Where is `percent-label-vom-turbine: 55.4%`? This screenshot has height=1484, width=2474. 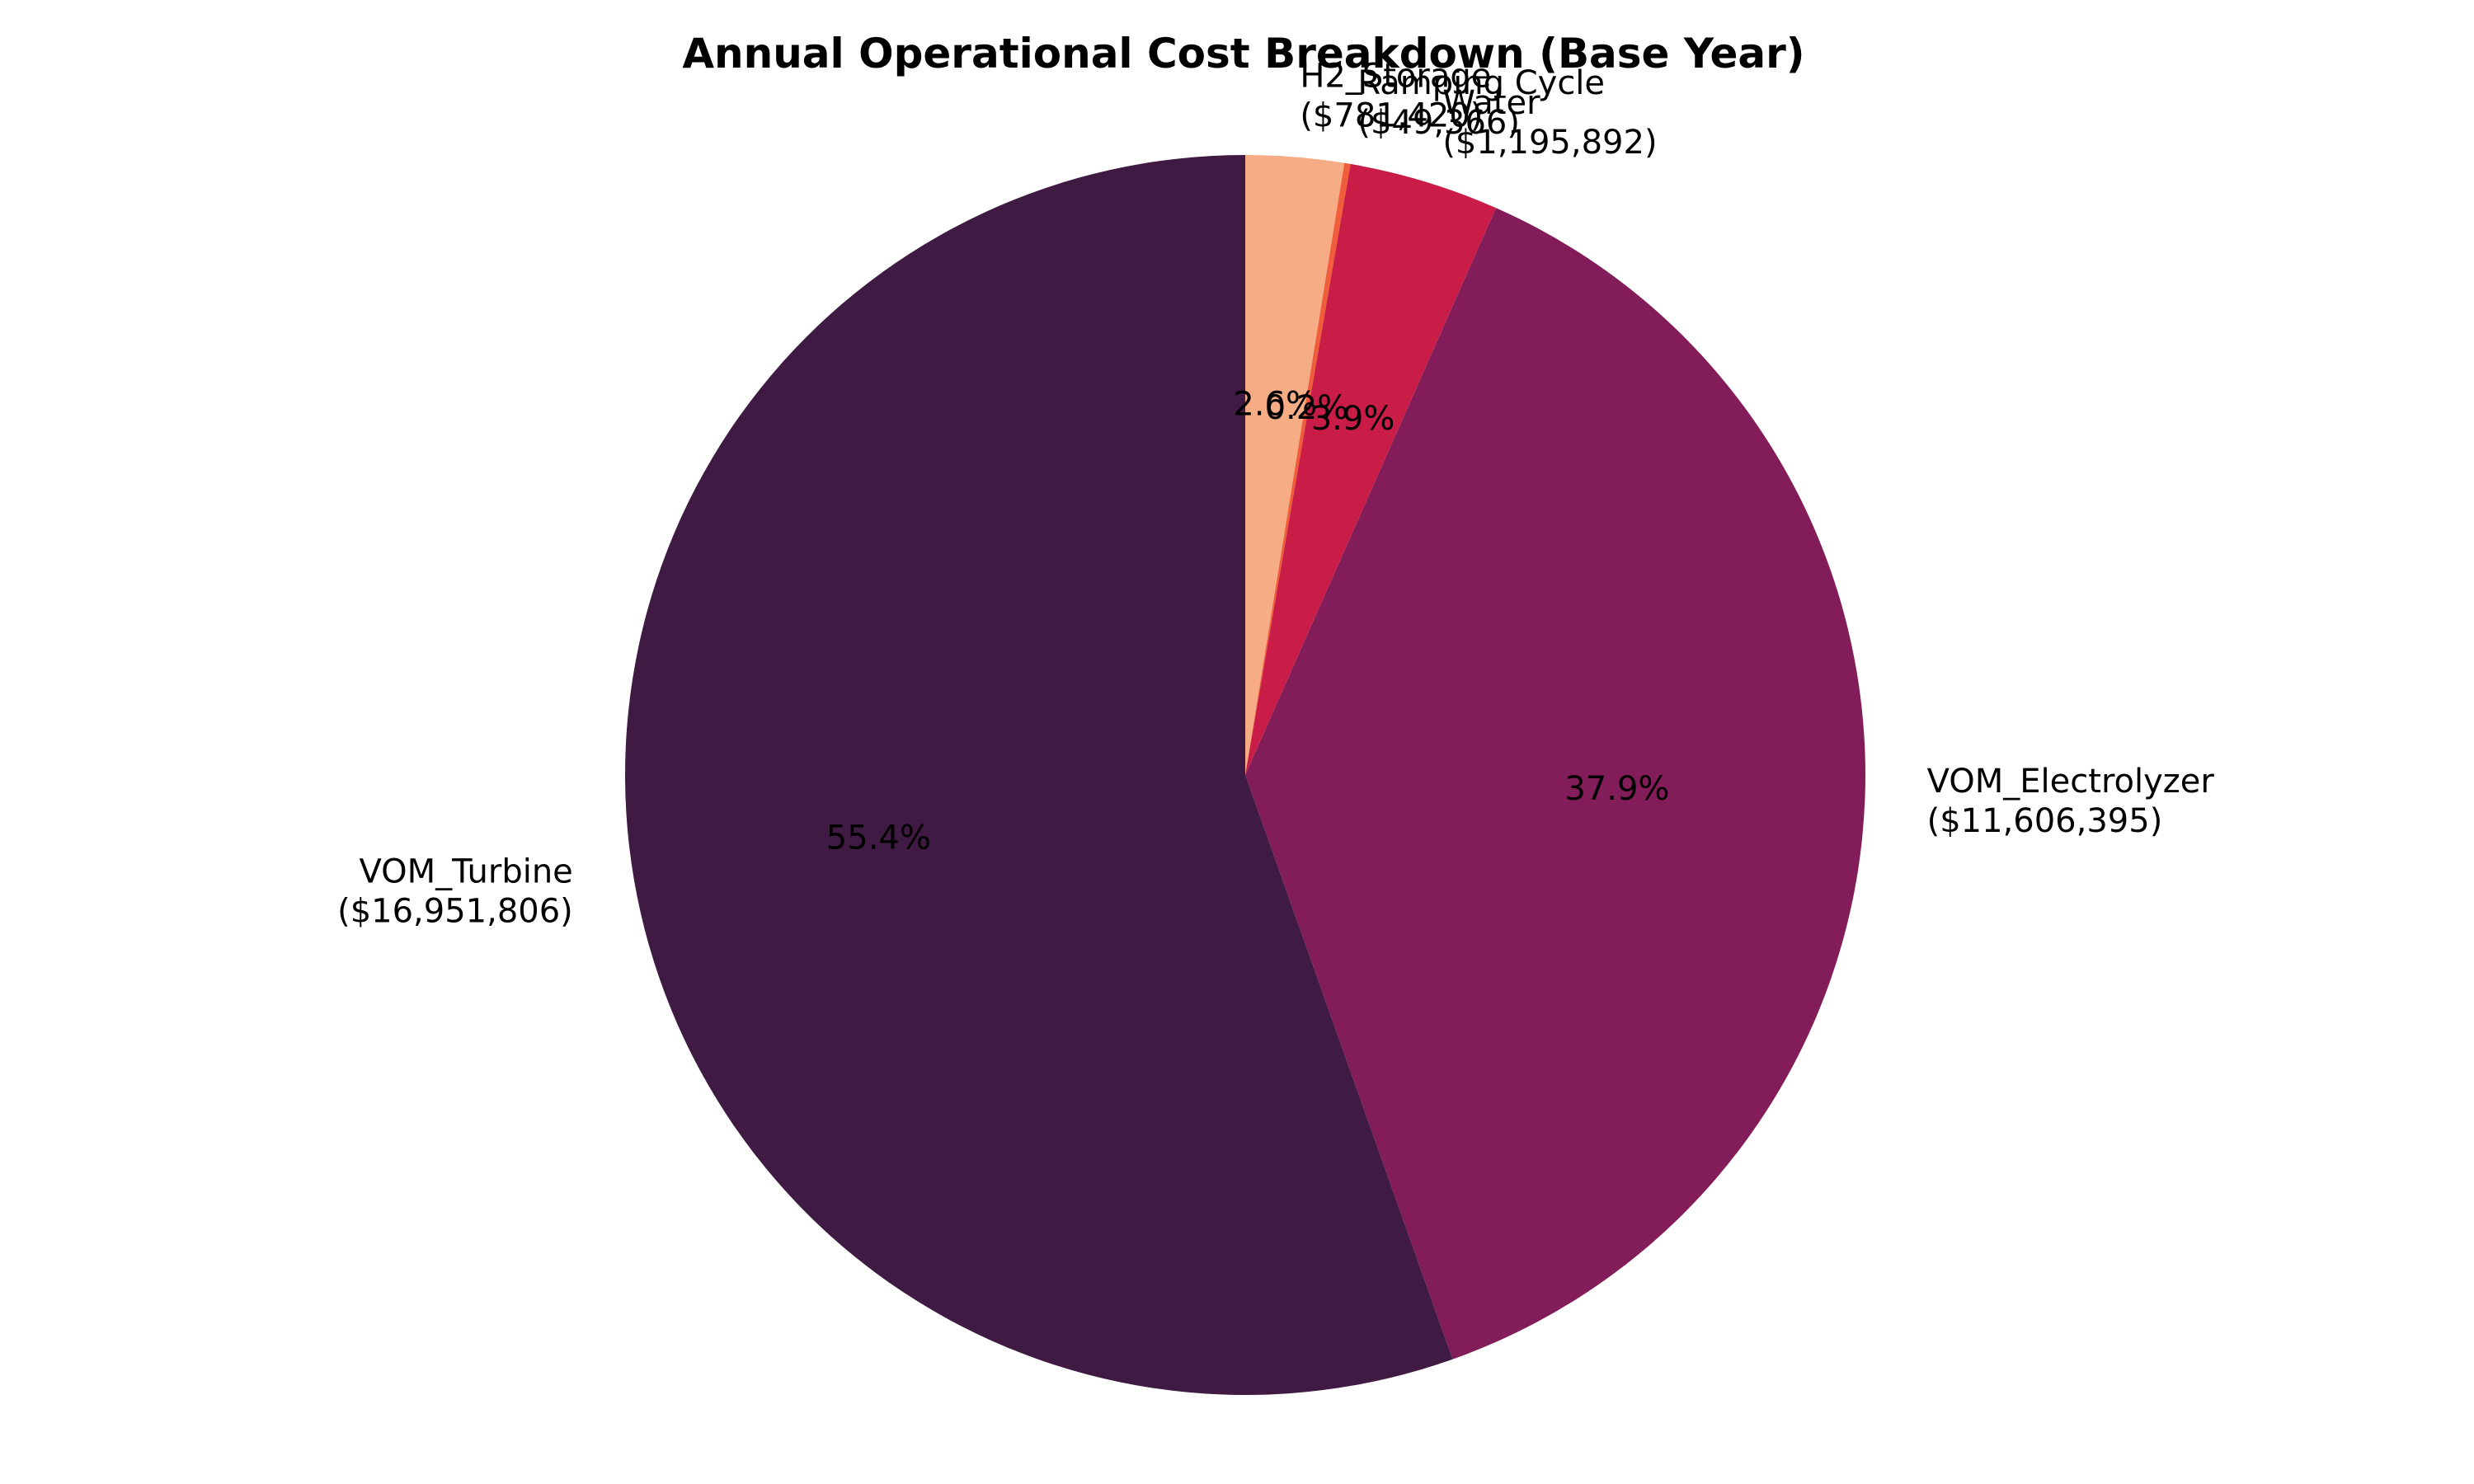 percent-label-vom-turbine: 55.4% is located at coordinates (878, 838).